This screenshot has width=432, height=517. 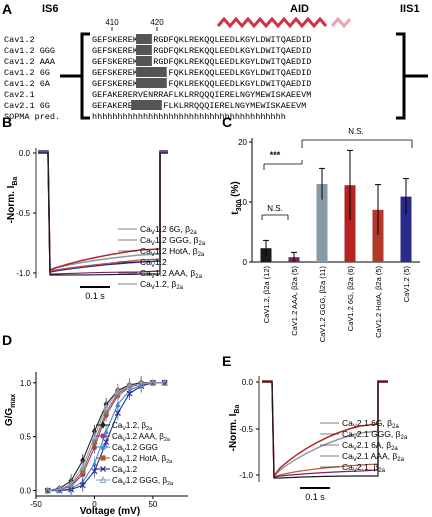 I want to click on aid-helix-icon, so click(x=272, y=22).